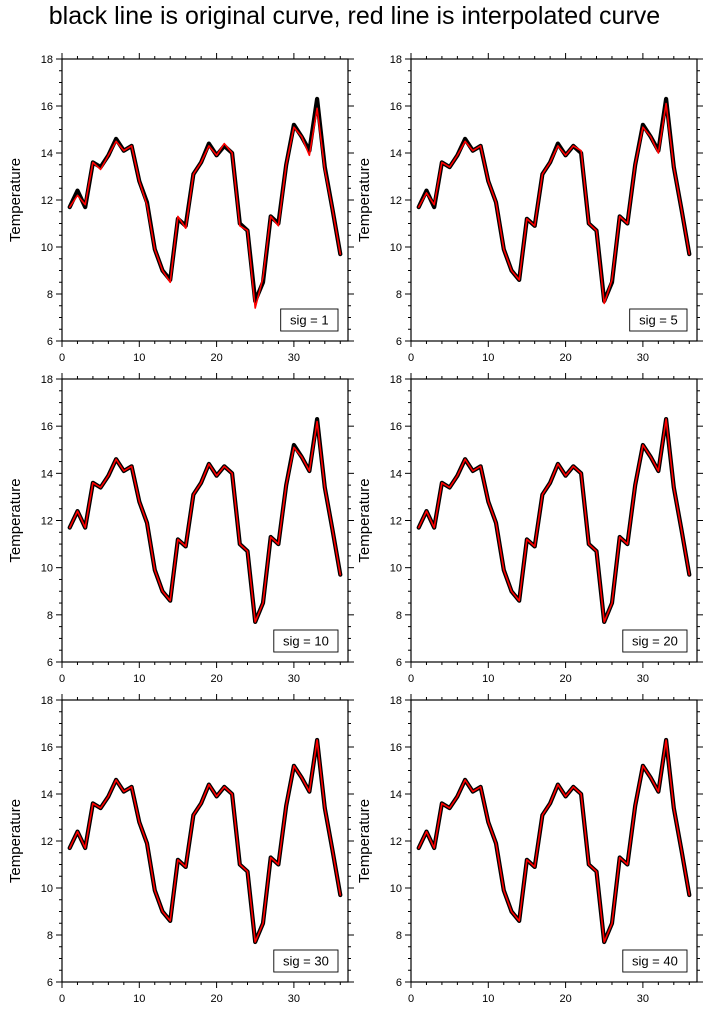 The width and height of the screenshot is (709, 1016). Describe the element at coordinates (306, 961) in the screenshot. I see `sigma-label: sig = 30` at that location.